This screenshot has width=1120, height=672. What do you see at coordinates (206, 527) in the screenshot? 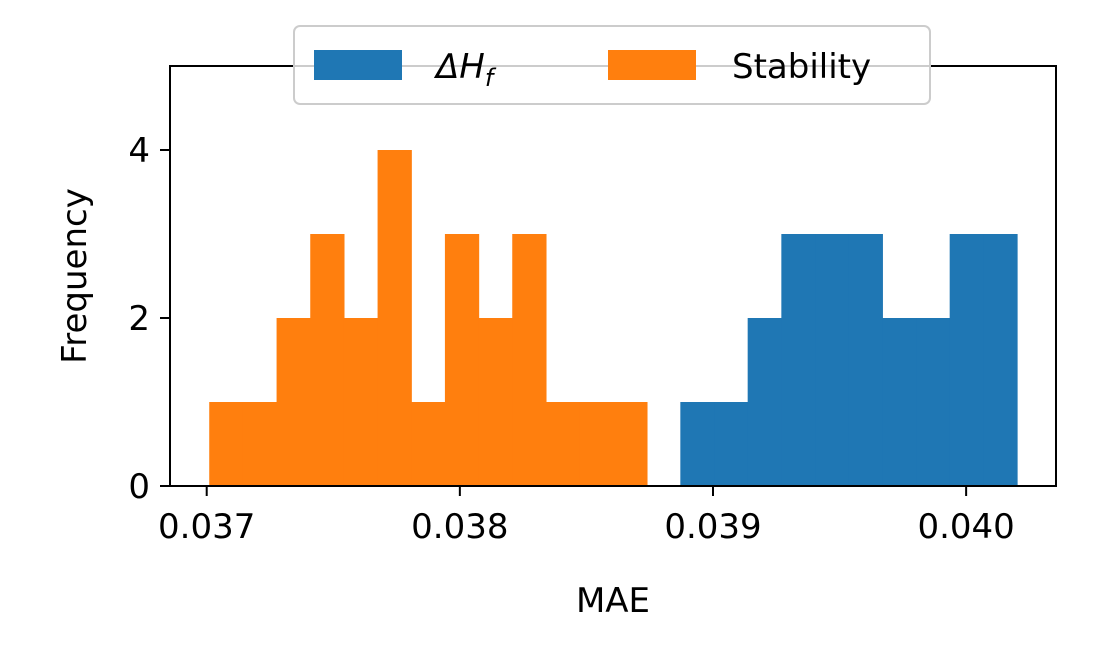
I see `x-tick-label: 0.037` at bounding box center [206, 527].